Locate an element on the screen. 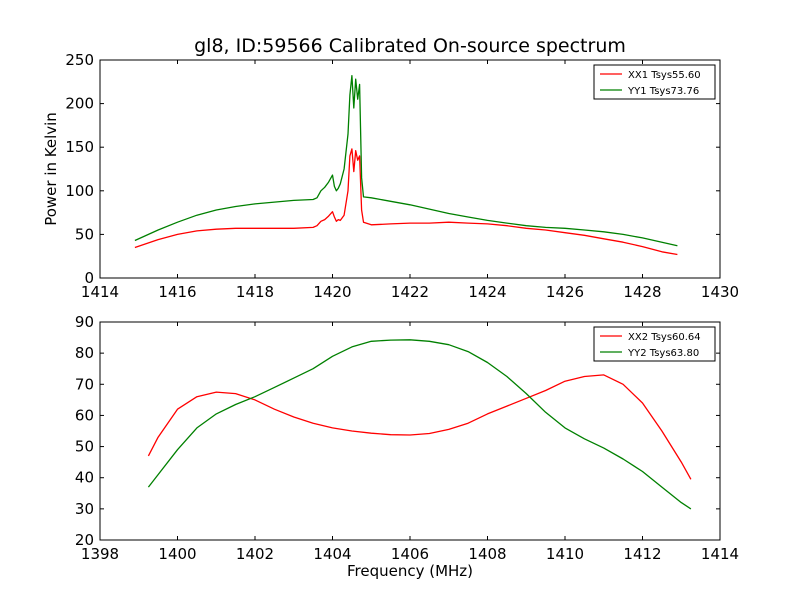  x-tick-label: 1402 is located at coordinates (255, 554).